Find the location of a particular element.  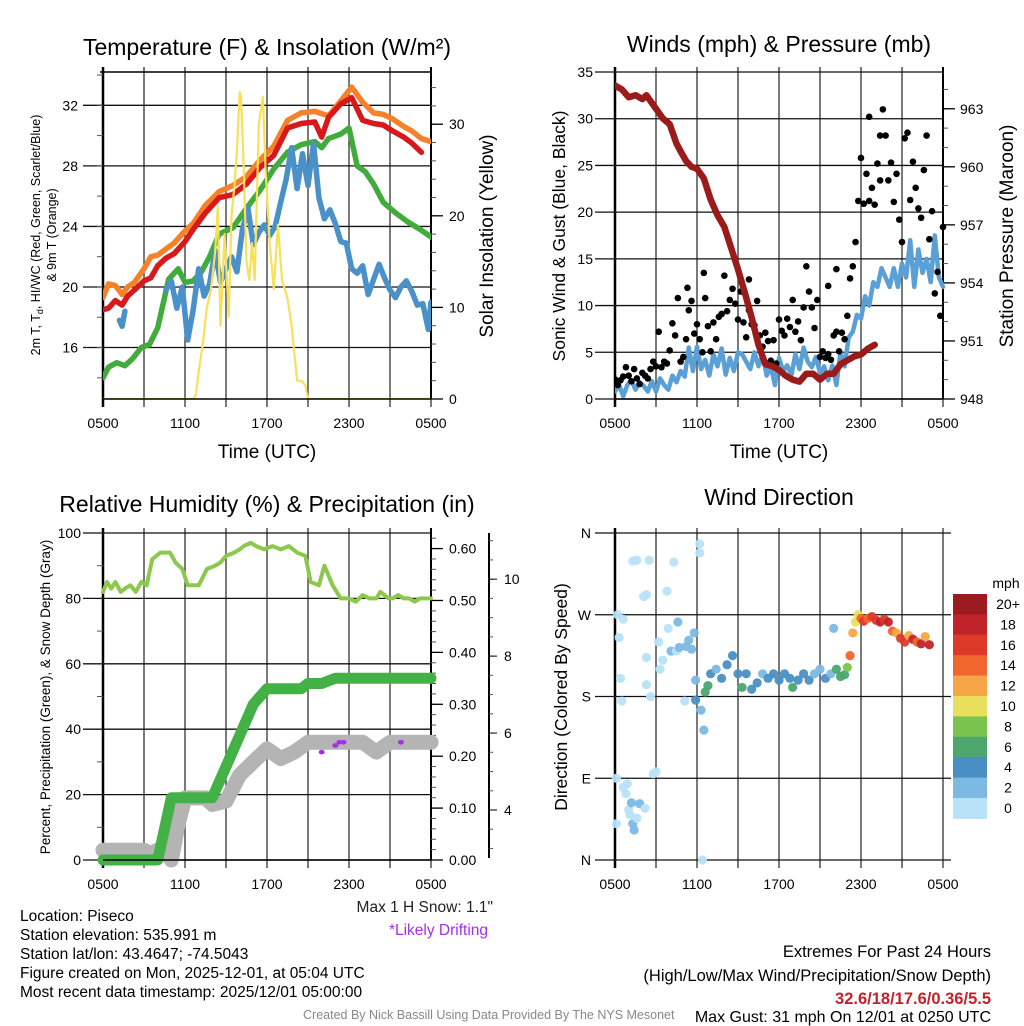

extremes-title: Extremes For Past 24 Hours is located at coordinates (886, 952).